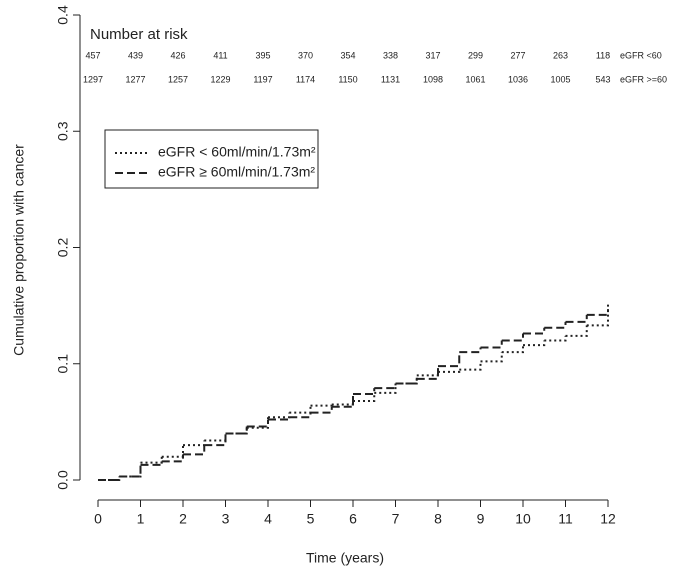 This screenshot has height=569, width=688. I want to click on risk-count: 1277, so click(135, 79).